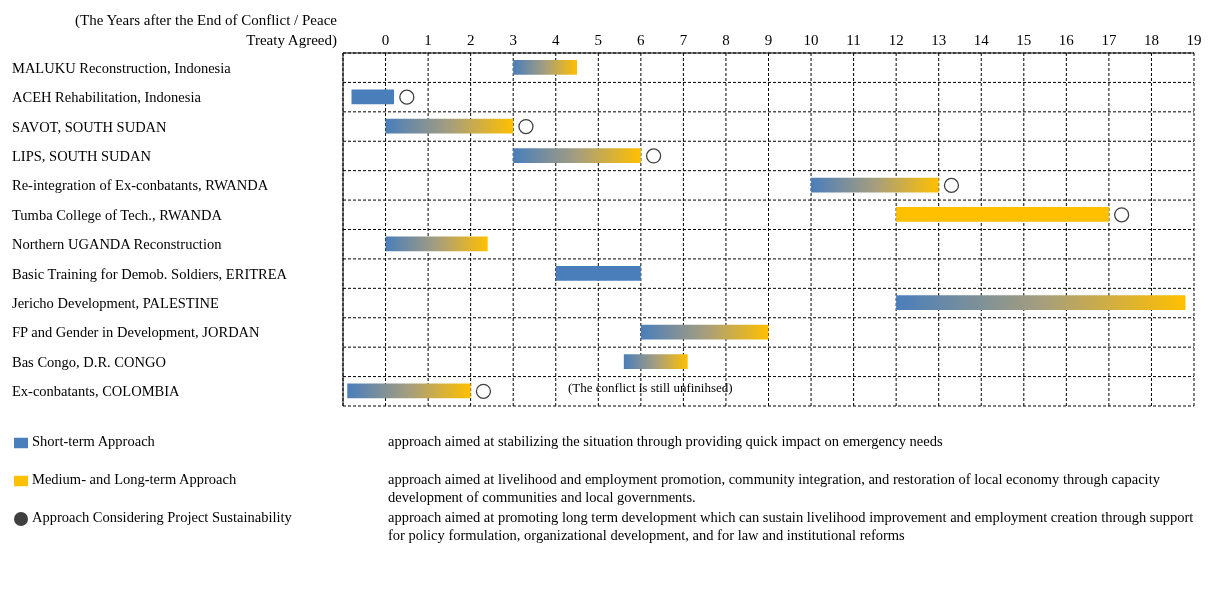 This screenshot has width=1216, height=608. What do you see at coordinates (470, 40) in the screenshot?
I see `x-tick-label: 2` at bounding box center [470, 40].